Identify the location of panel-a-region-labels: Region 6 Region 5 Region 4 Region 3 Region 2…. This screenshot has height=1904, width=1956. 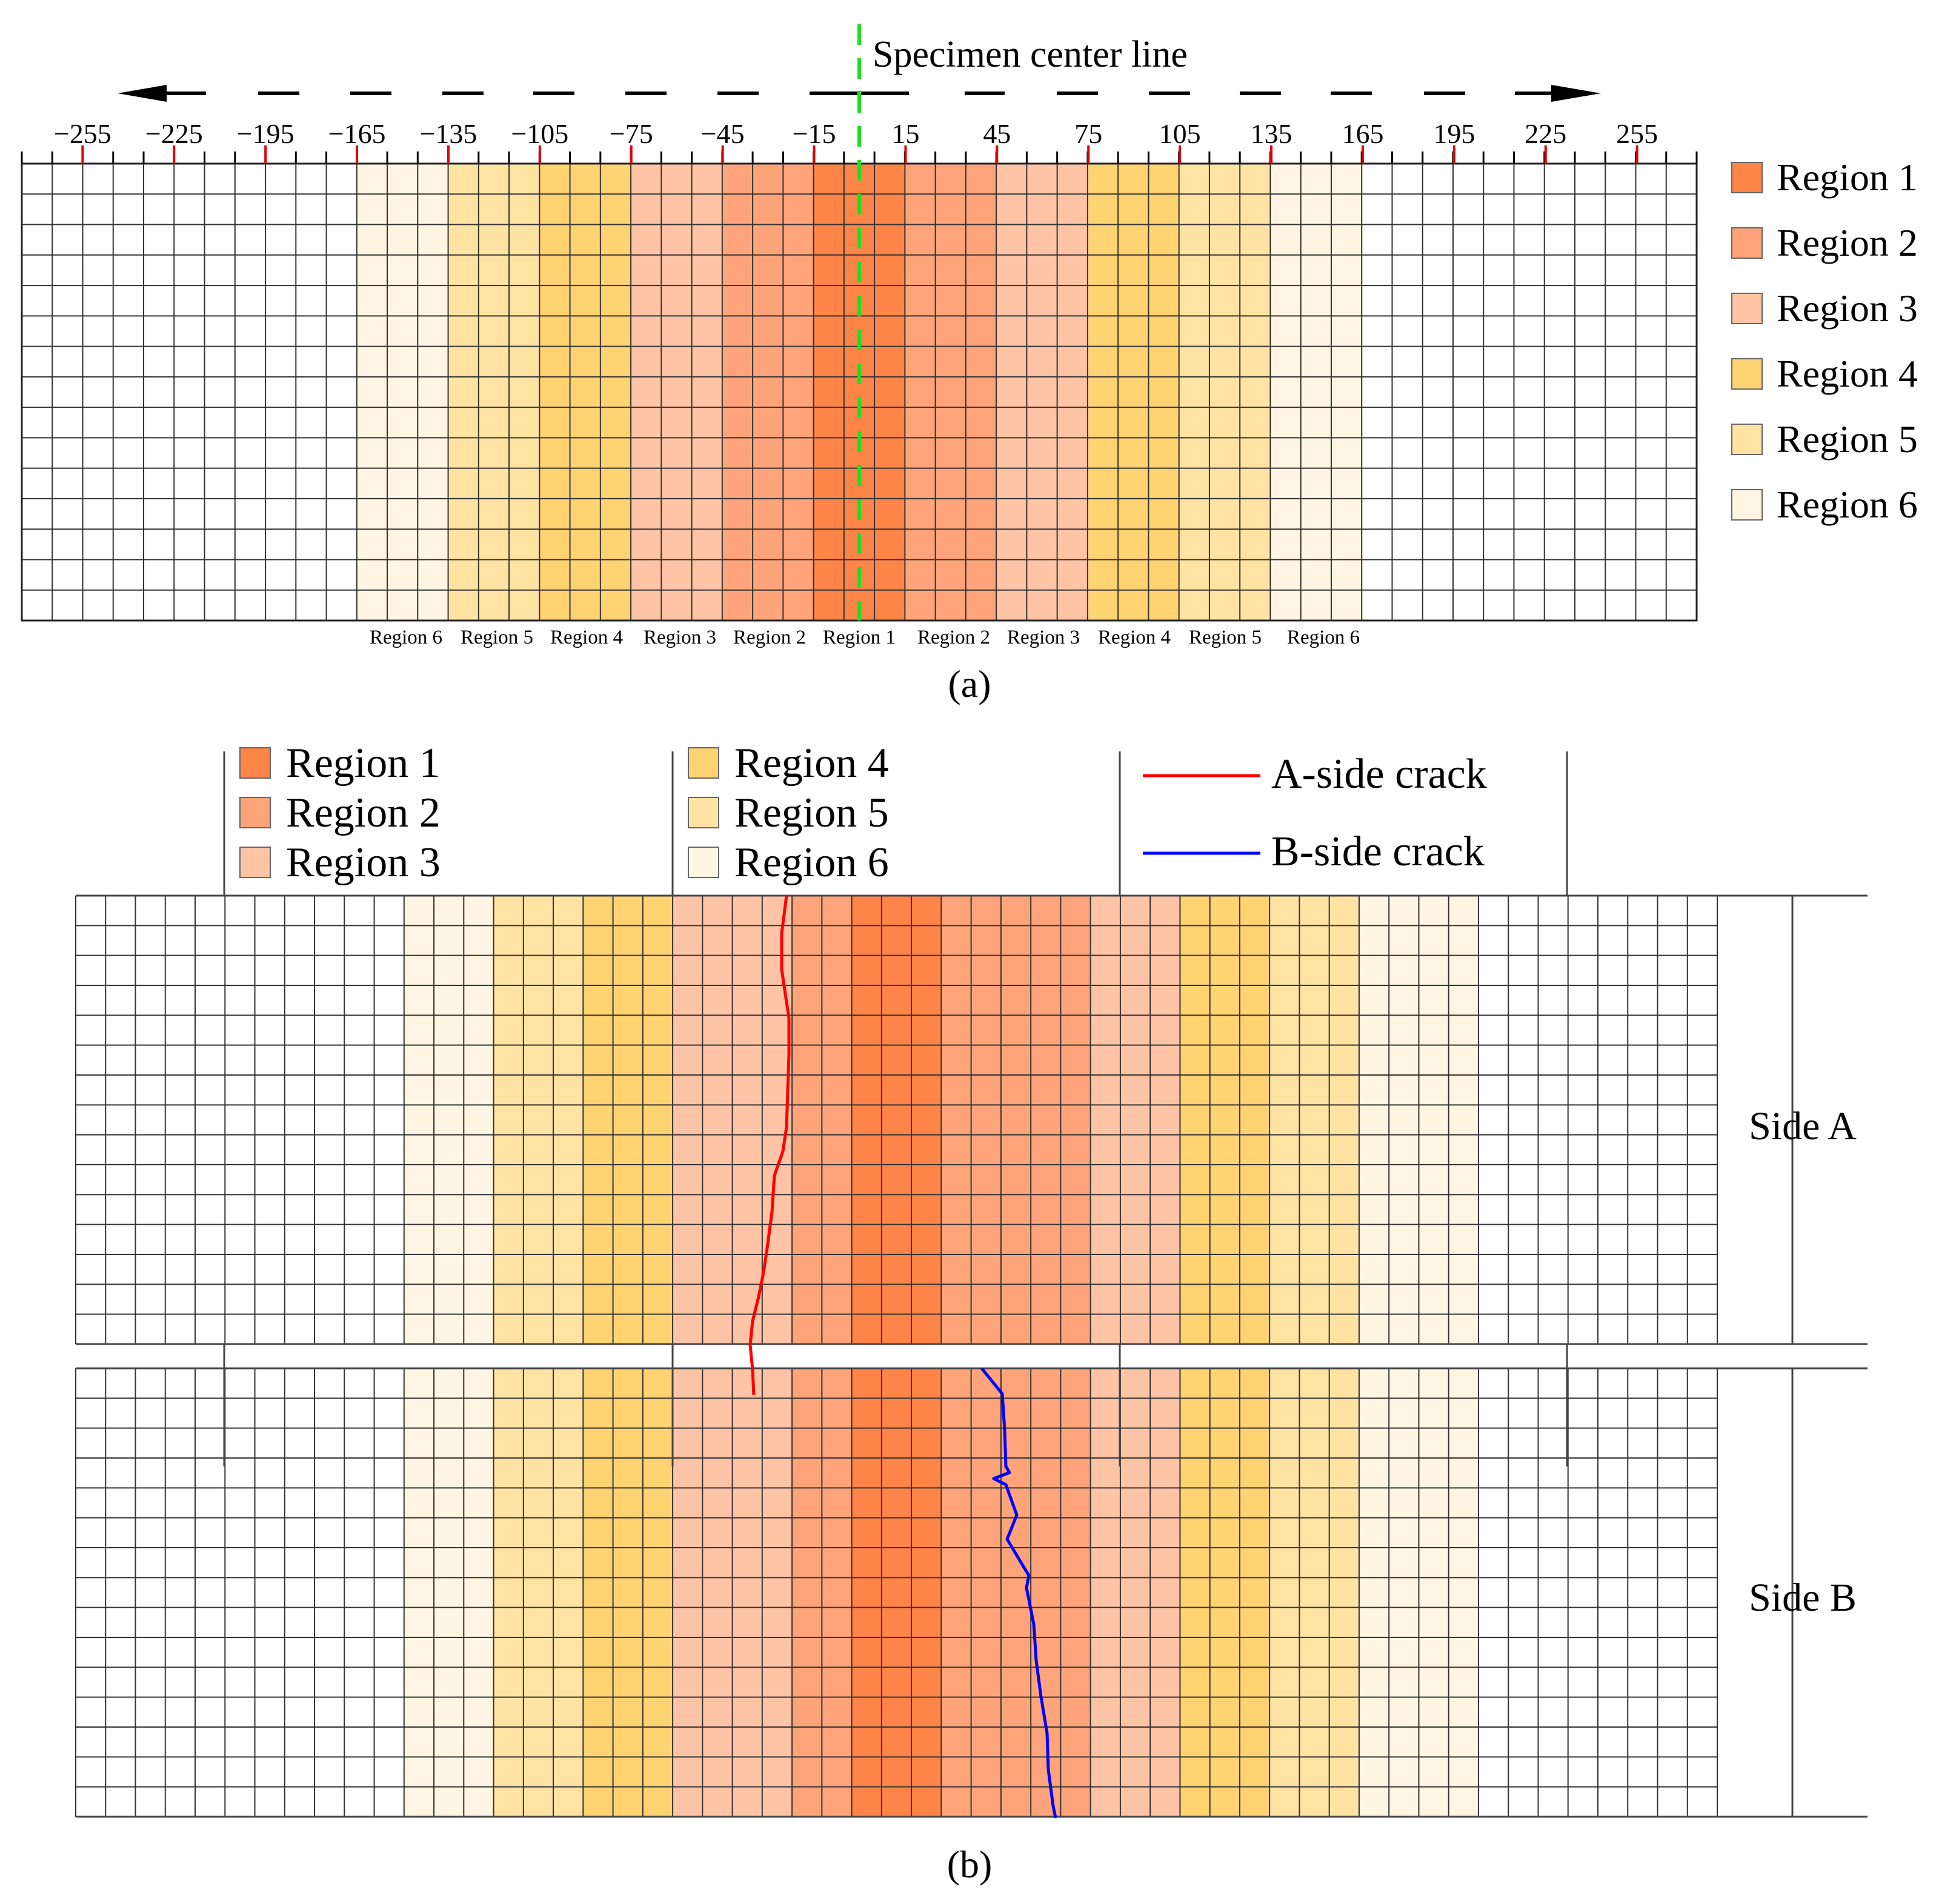
(865, 637).